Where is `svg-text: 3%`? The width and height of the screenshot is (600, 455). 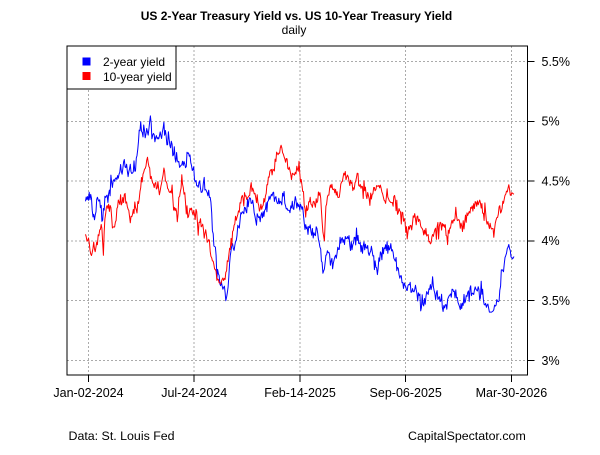 svg-text: 3% is located at coordinates (551, 361).